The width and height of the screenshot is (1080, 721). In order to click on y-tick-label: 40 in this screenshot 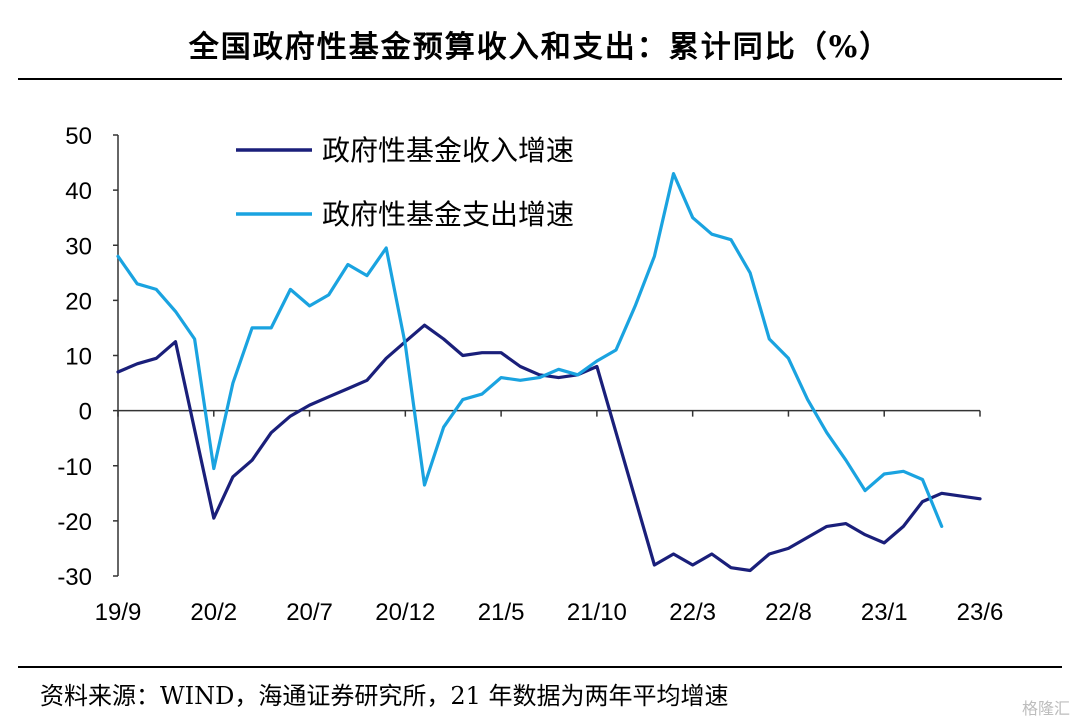, I will do `click(78, 191)`.